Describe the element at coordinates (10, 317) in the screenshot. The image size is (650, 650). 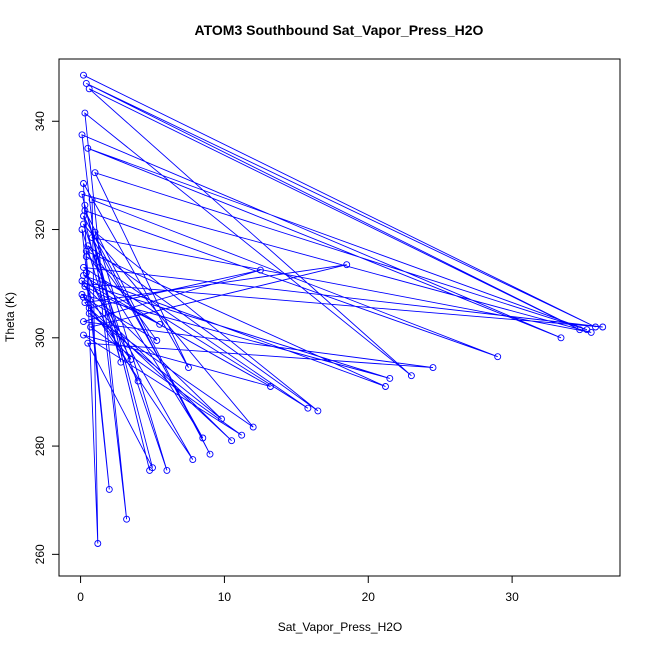
I see `y-axis-label: Theta (K)` at that location.